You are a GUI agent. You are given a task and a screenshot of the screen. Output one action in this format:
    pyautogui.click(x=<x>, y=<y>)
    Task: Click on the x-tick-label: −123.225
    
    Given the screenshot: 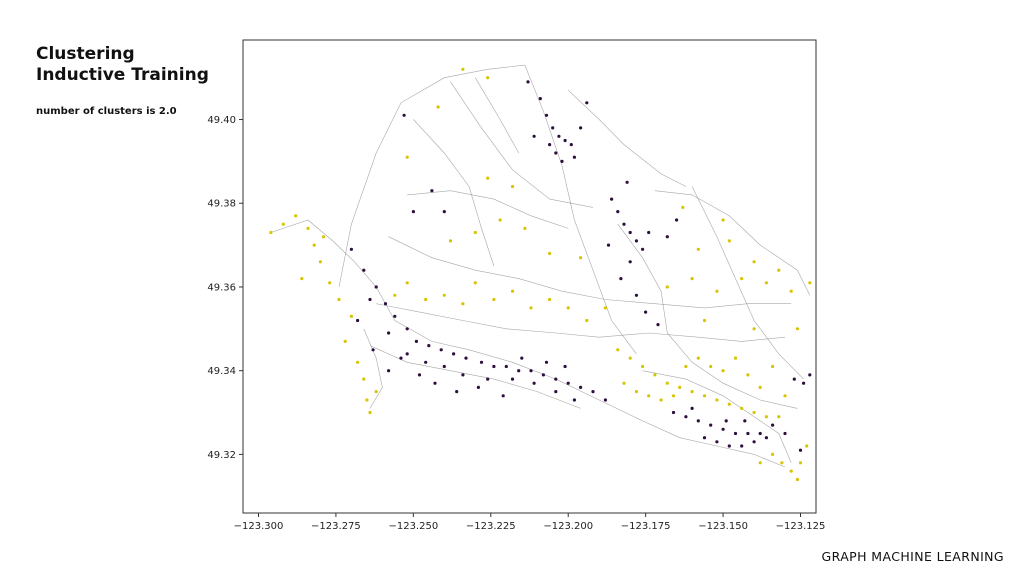 What is the action you would take?
    pyautogui.click(x=491, y=526)
    